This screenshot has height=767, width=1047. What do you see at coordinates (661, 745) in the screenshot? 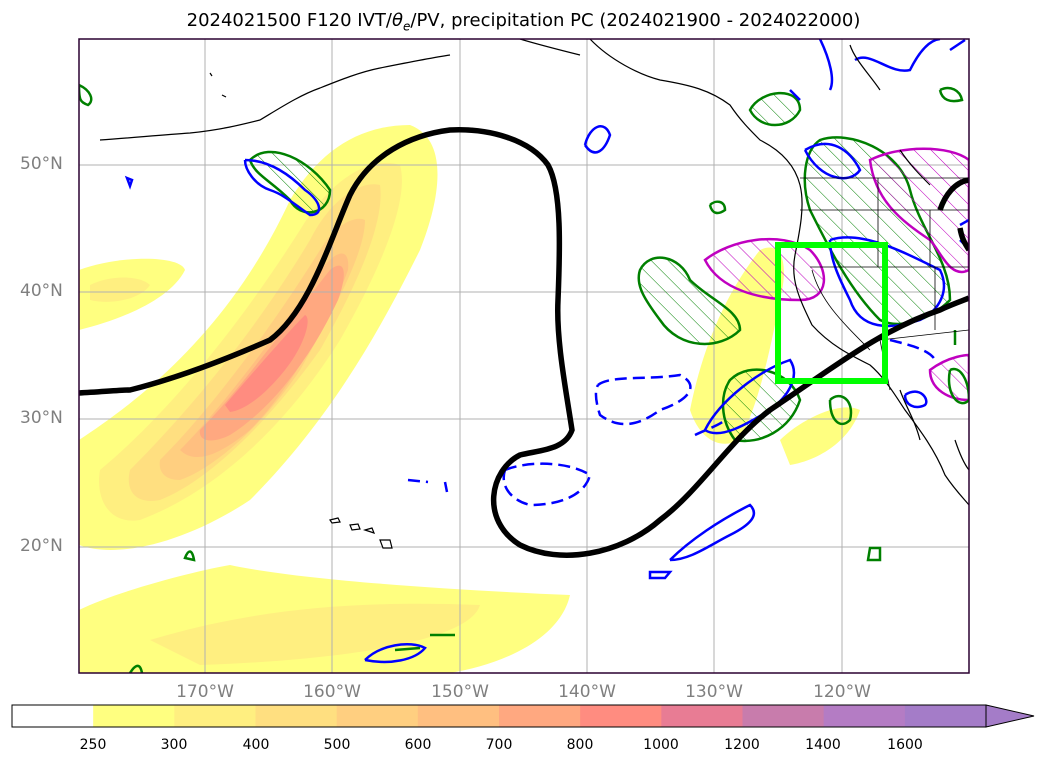
I see `colorbar-label: 1000` at bounding box center [661, 745].